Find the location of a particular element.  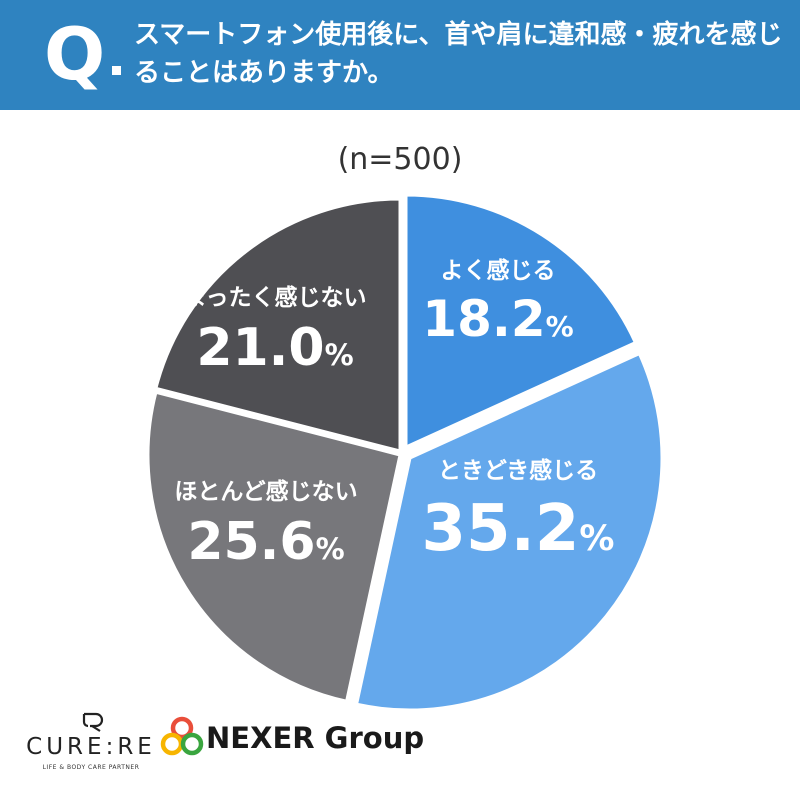

cure-re-mark-icon is located at coordinates (93, 722).